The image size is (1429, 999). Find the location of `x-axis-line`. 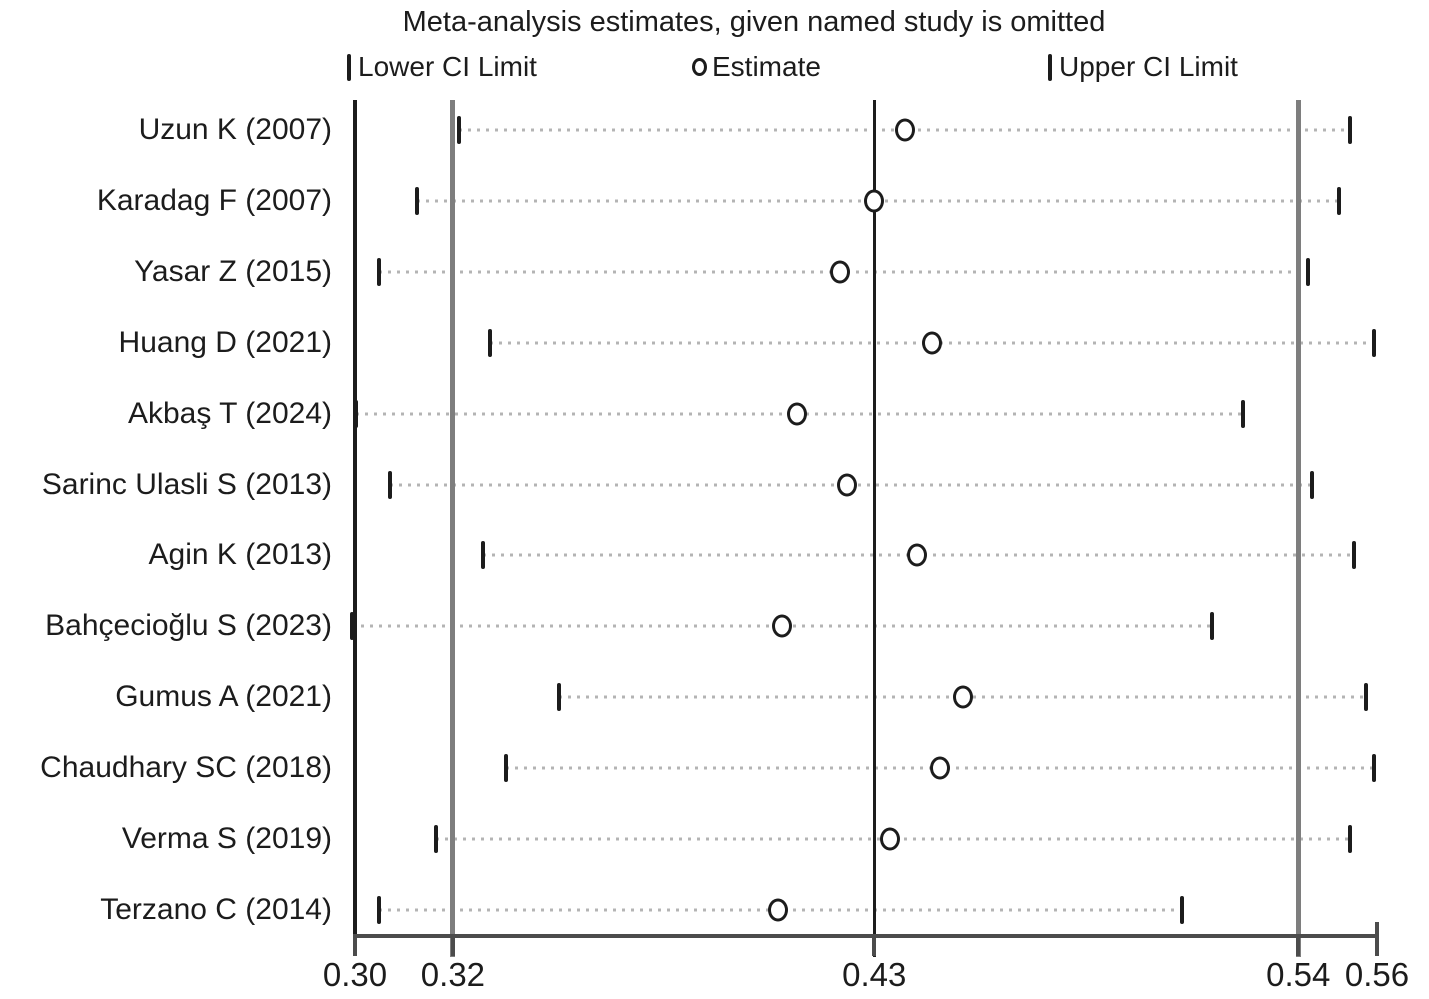

x-axis-line is located at coordinates (866, 936).